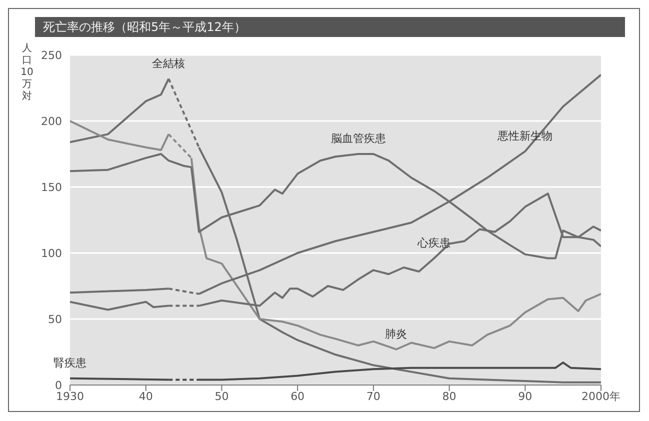  Describe the element at coordinates (169, 63) in the screenshot. I see `annotation: 全結核` at that location.